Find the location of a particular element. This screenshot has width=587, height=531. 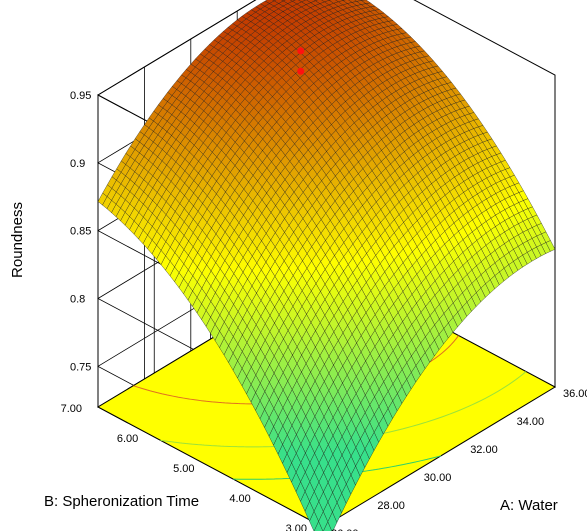

y-tick-label: 7.00 is located at coordinates (71, 409).